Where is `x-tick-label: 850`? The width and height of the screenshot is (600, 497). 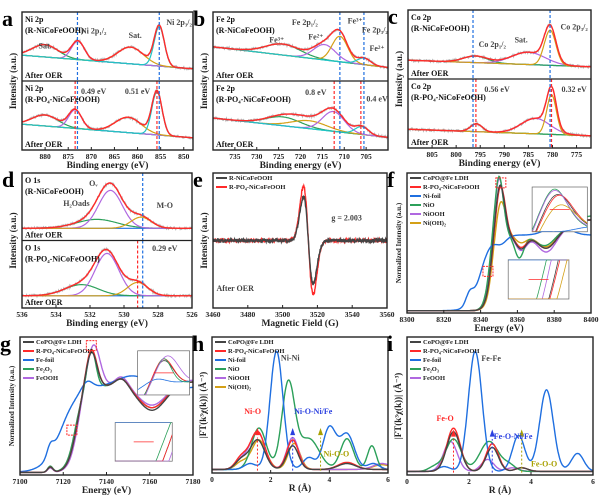
x-tick-label: 850 is located at coordinates (184, 156).